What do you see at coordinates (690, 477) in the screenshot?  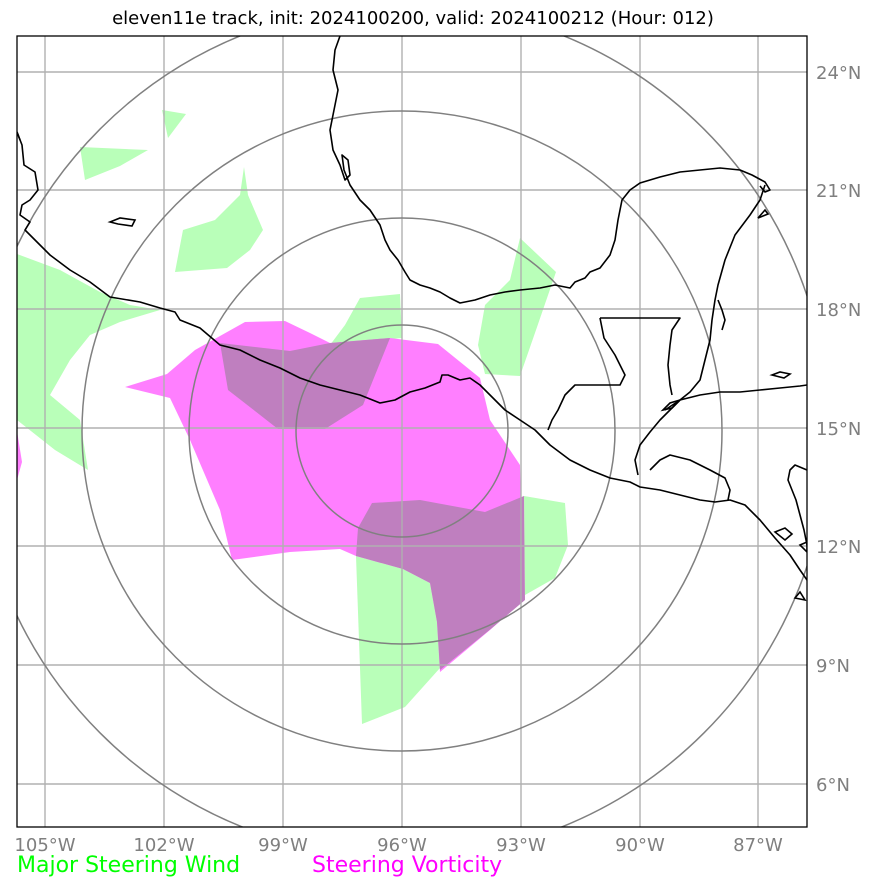 I see `gulf-of-fonseca` at bounding box center [690, 477].